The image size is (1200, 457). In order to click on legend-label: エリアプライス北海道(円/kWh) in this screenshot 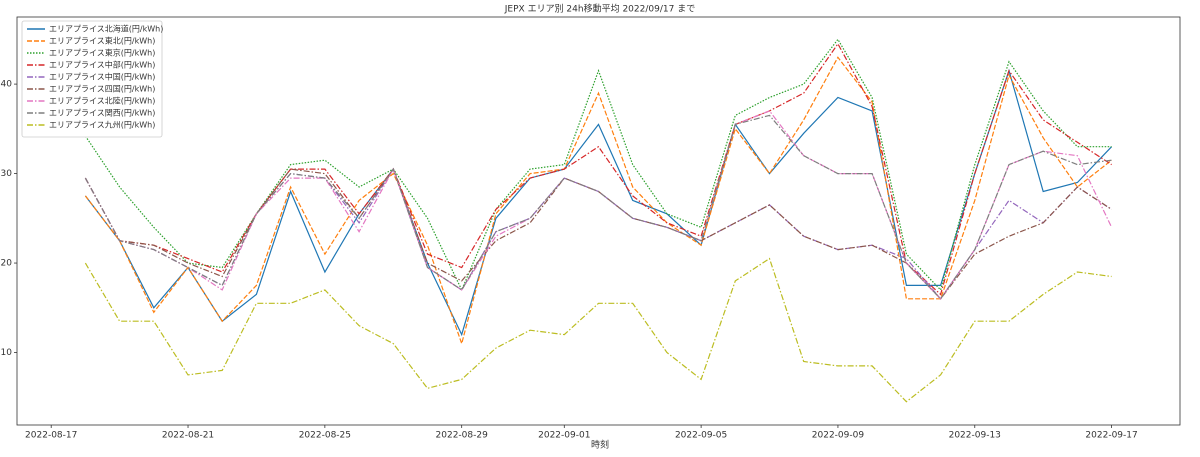, I will do `click(106, 29)`.